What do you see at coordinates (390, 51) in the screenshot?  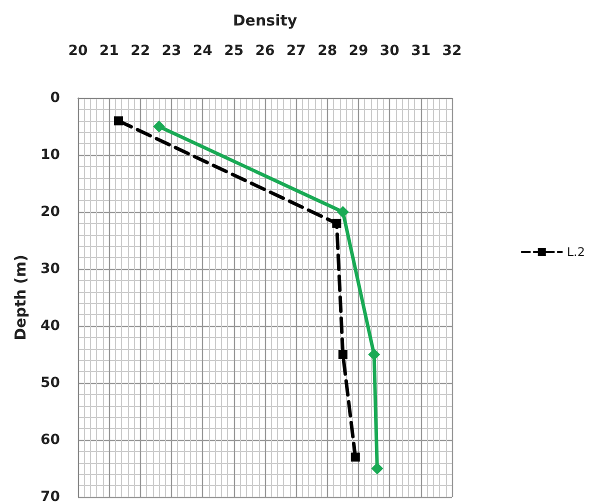 I see `x-tick-label: 30` at bounding box center [390, 51].